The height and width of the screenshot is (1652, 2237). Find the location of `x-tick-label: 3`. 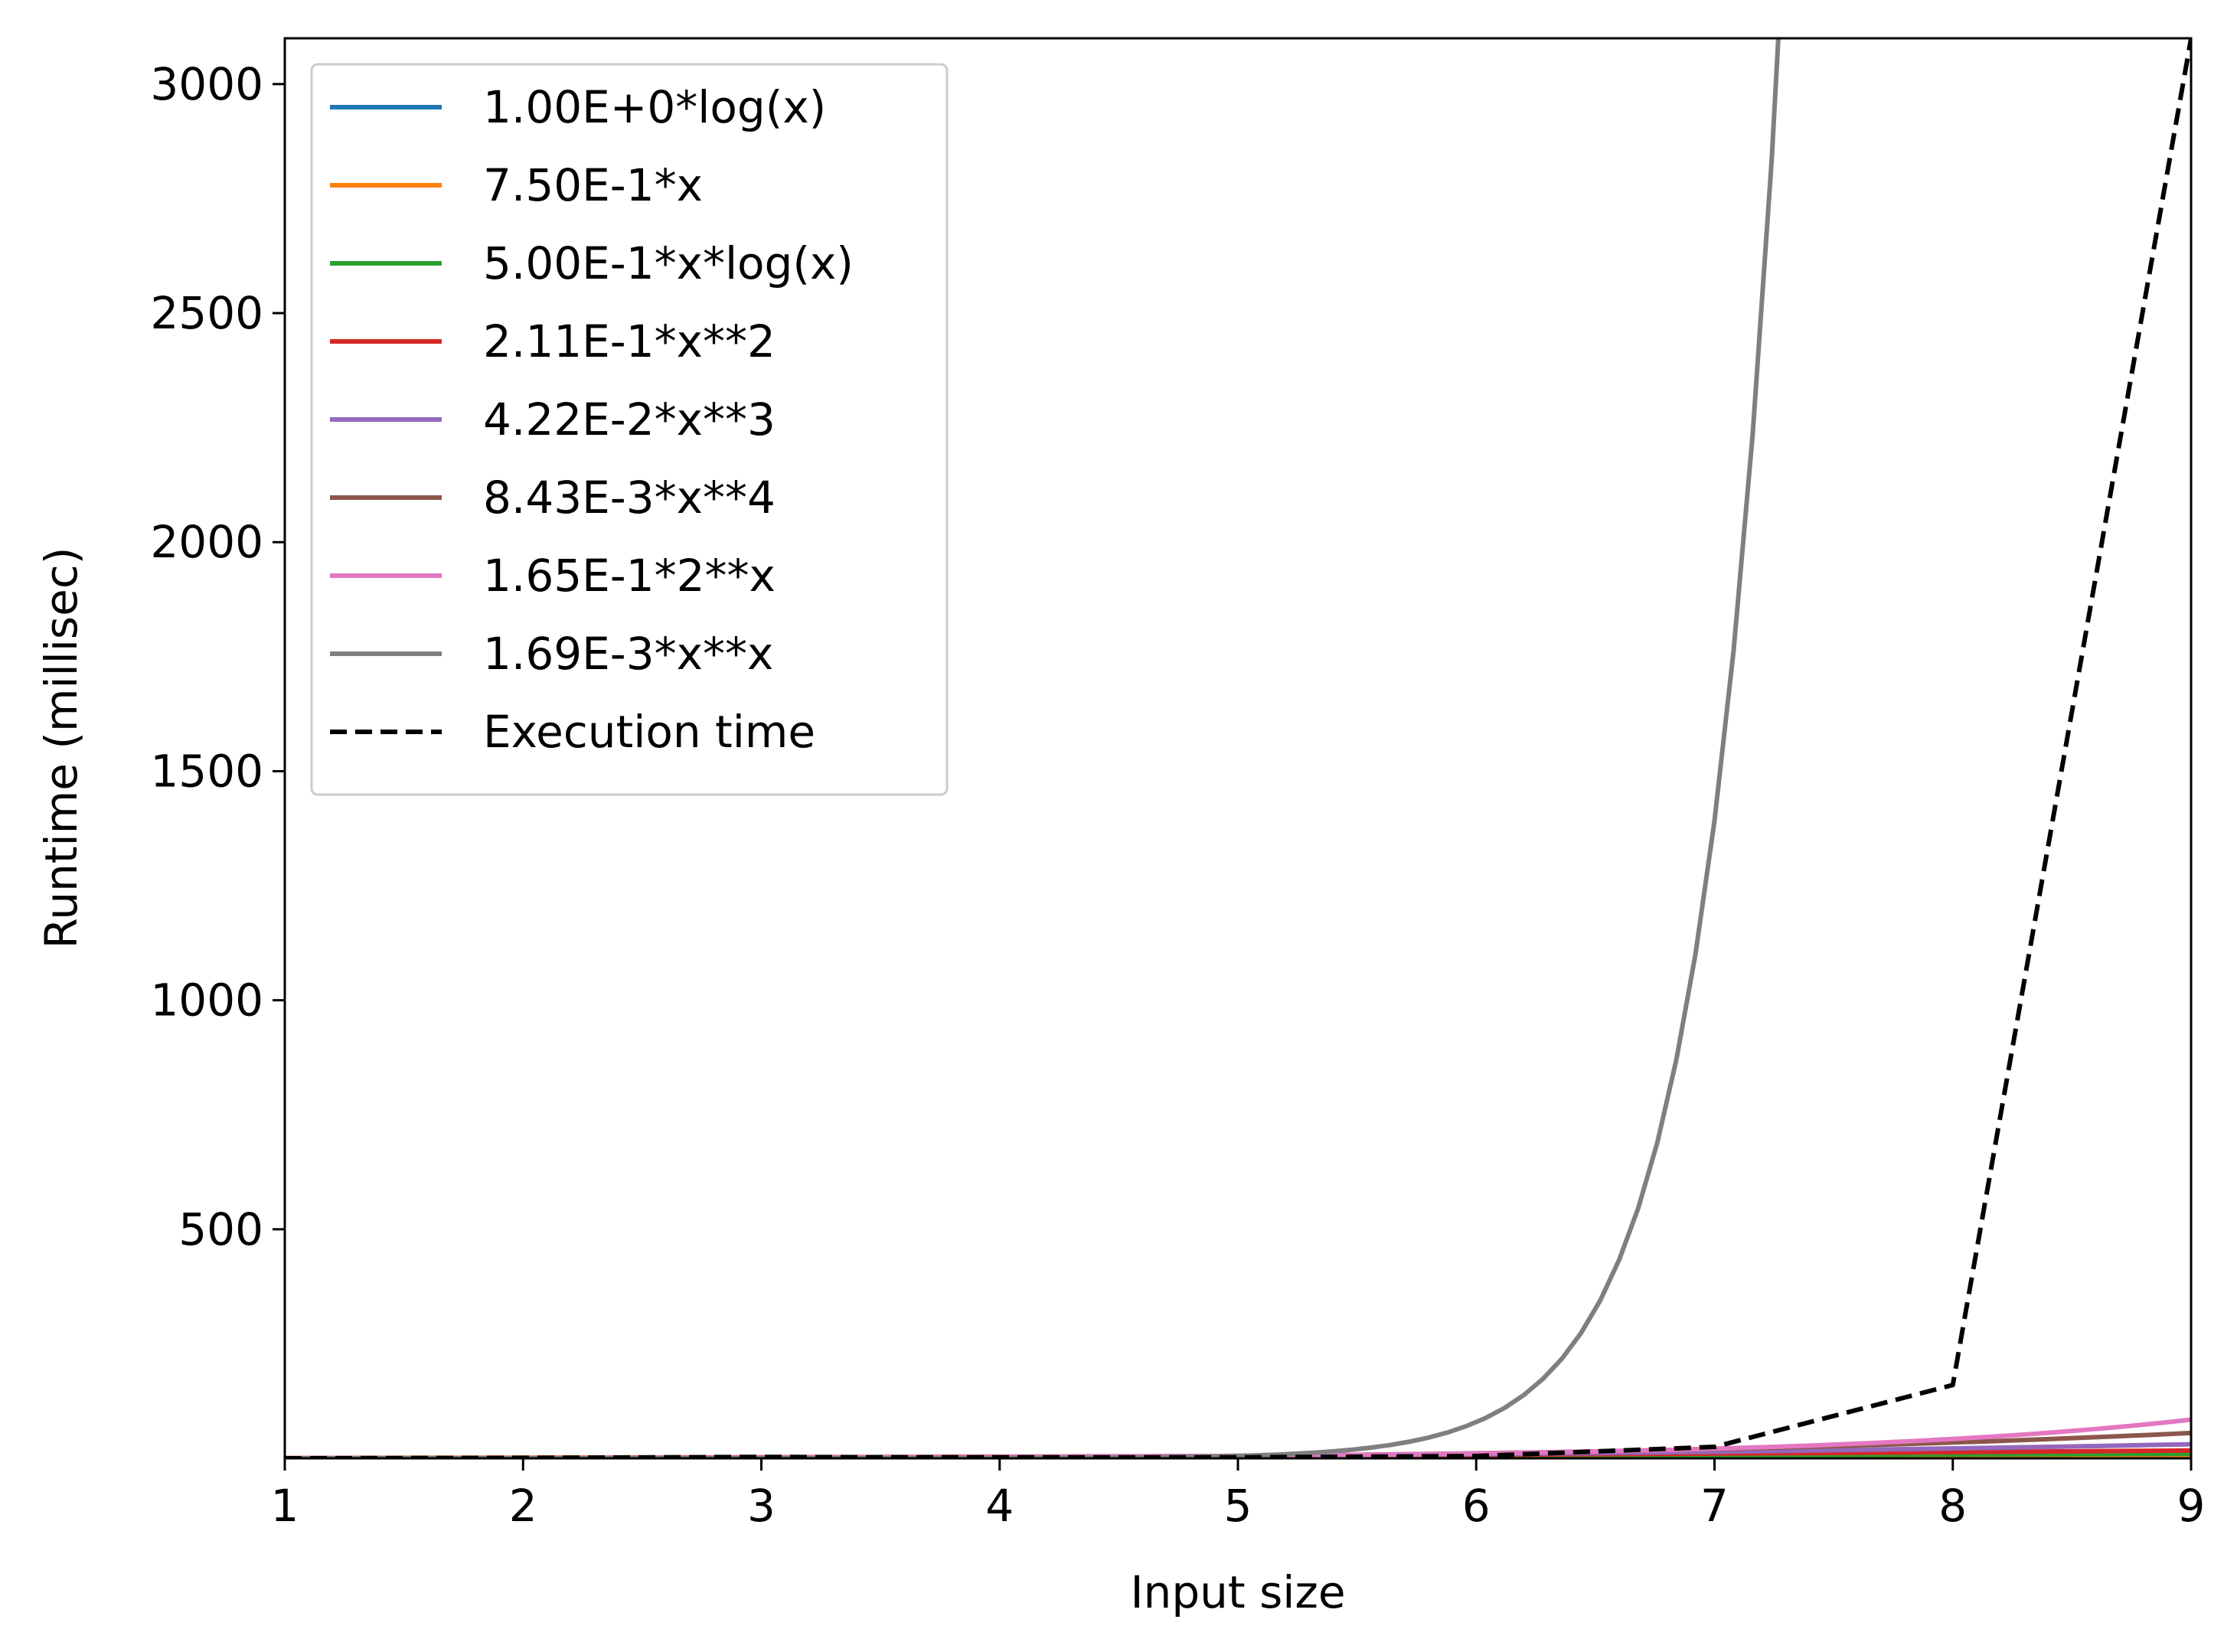

x-tick-label: 3 is located at coordinates (761, 1506).